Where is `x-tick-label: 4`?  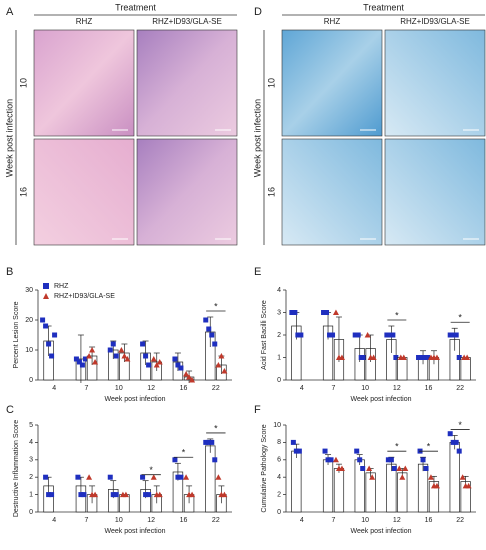 x-tick-label: 4 is located at coordinates (54, 388).